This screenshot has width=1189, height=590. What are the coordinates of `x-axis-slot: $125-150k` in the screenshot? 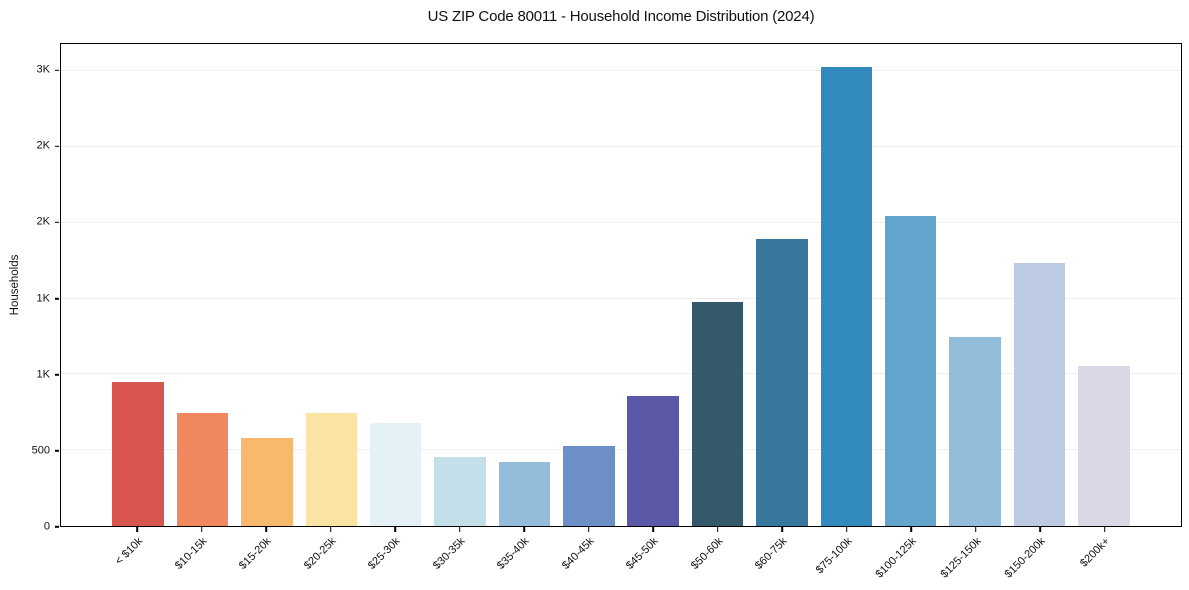 It's located at (973, 558).